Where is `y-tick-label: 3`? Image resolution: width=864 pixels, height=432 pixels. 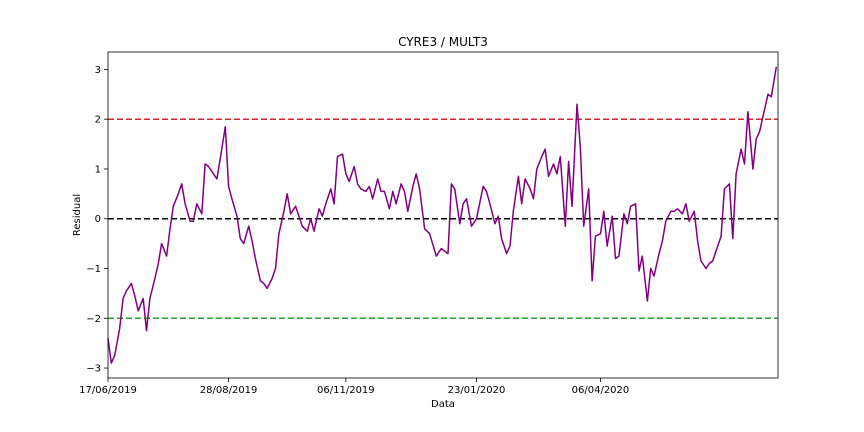 y-tick-label: 3 is located at coordinates (98, 70).